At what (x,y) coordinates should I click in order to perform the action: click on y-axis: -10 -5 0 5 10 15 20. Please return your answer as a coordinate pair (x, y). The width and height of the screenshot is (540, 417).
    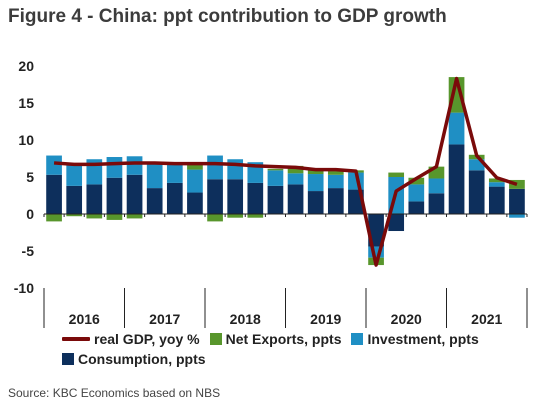
    Looking at the image, I should click on (24, 177).